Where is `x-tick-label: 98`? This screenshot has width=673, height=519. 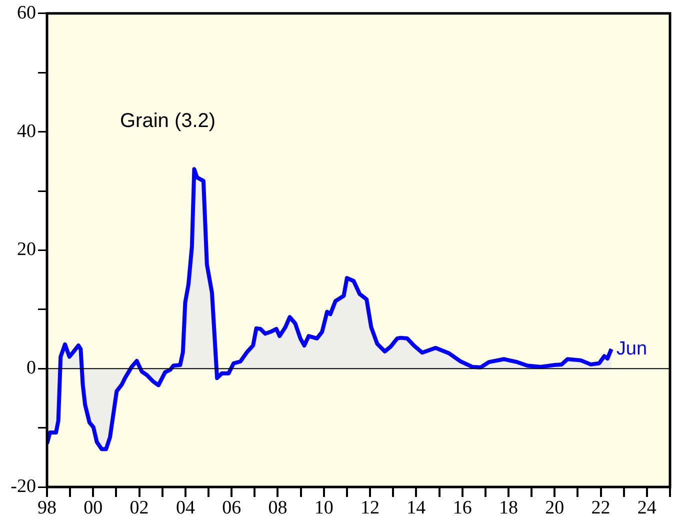 x-tick-label: 98 is located at coordinates (47, 507).